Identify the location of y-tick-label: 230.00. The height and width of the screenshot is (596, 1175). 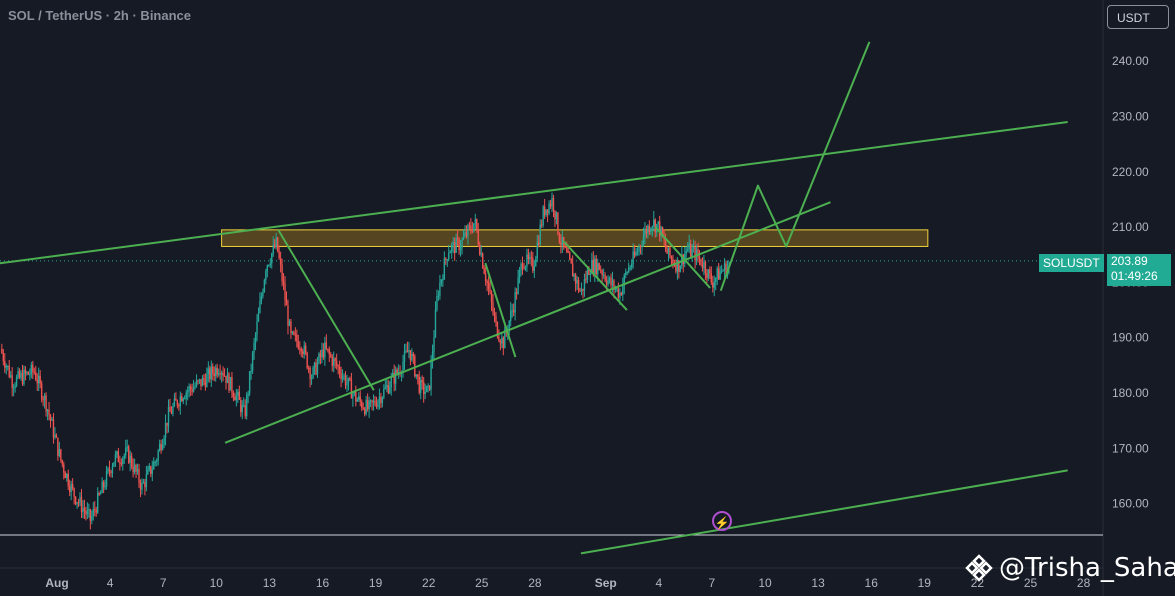
(1130, 117).